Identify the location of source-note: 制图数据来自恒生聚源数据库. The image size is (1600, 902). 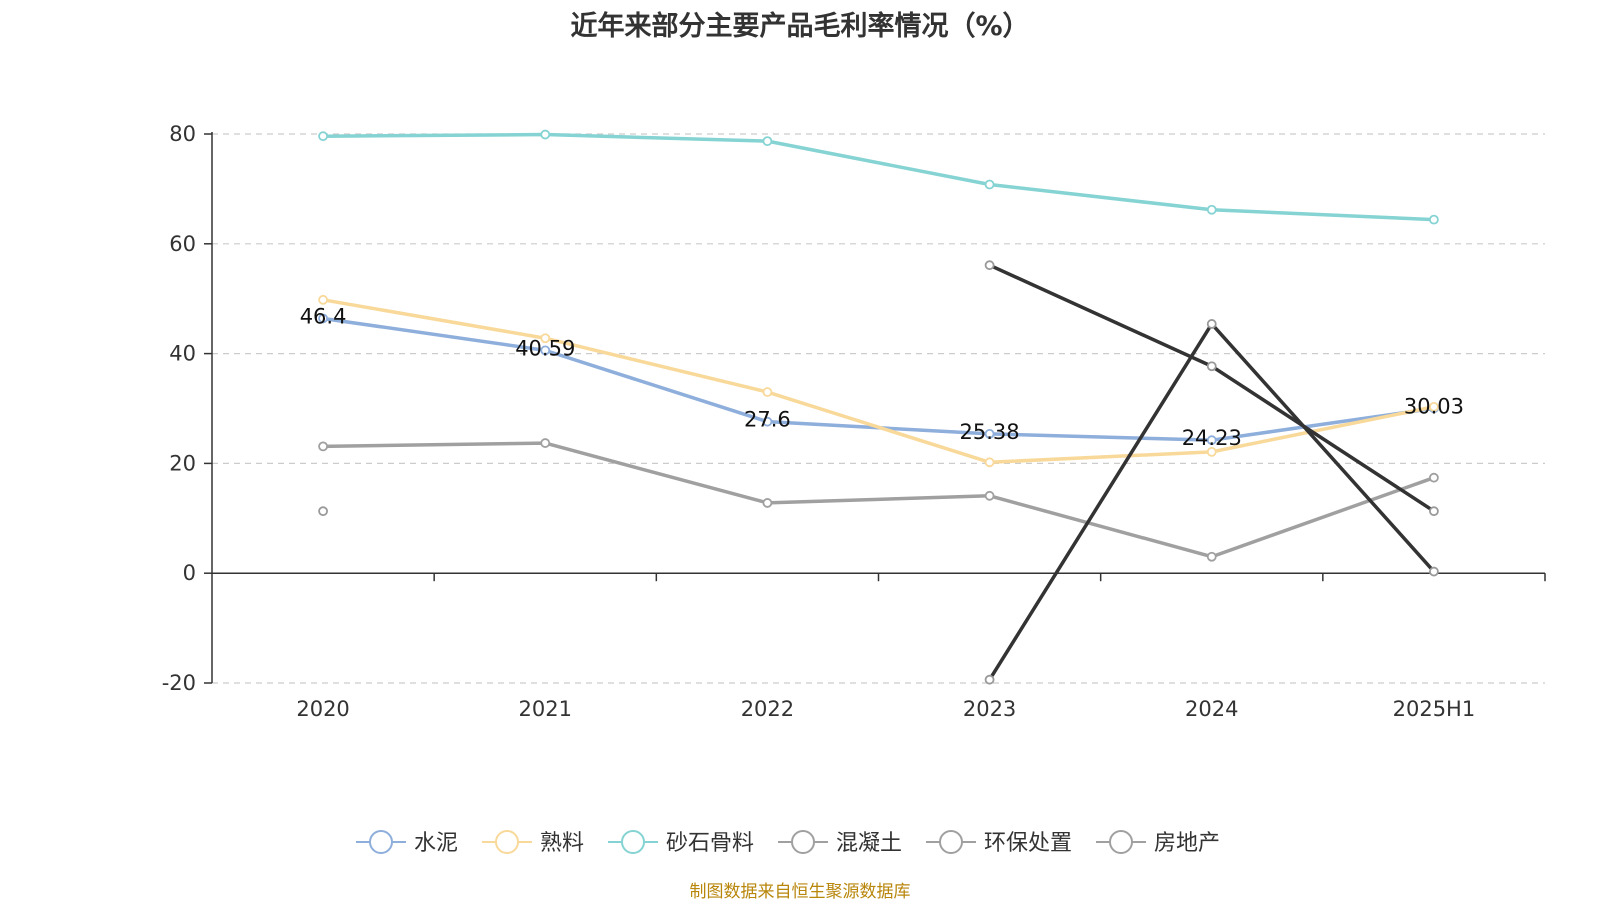
(800, 892).